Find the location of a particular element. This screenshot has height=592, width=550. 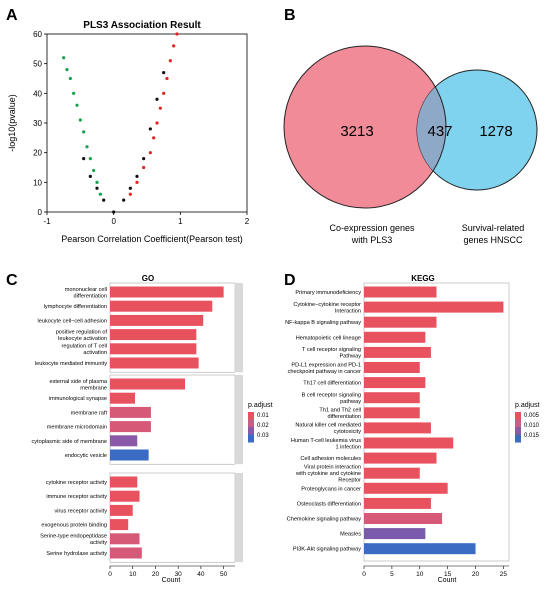

x-tick-label: 15 is located at coordinates (448, 574).